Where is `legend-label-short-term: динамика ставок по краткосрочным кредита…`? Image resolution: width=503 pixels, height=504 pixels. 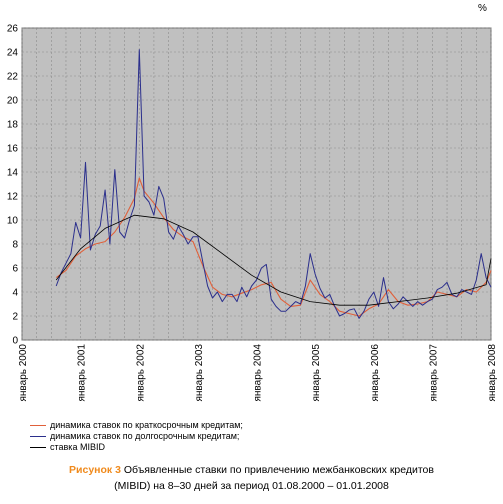
legend-label-short-term: динамика ставок по краткосрочным кредита… is located at coordinates (146, 425).